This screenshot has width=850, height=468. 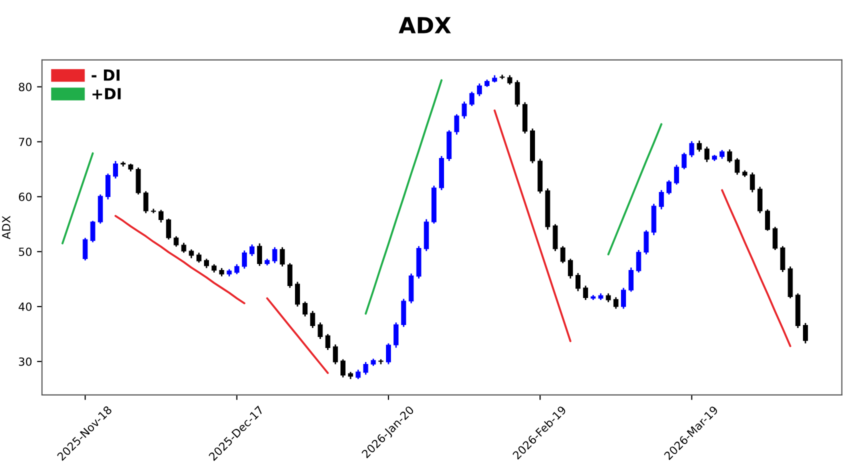 I want to click on y-tick-label: 60, so click(x=25, y=197).